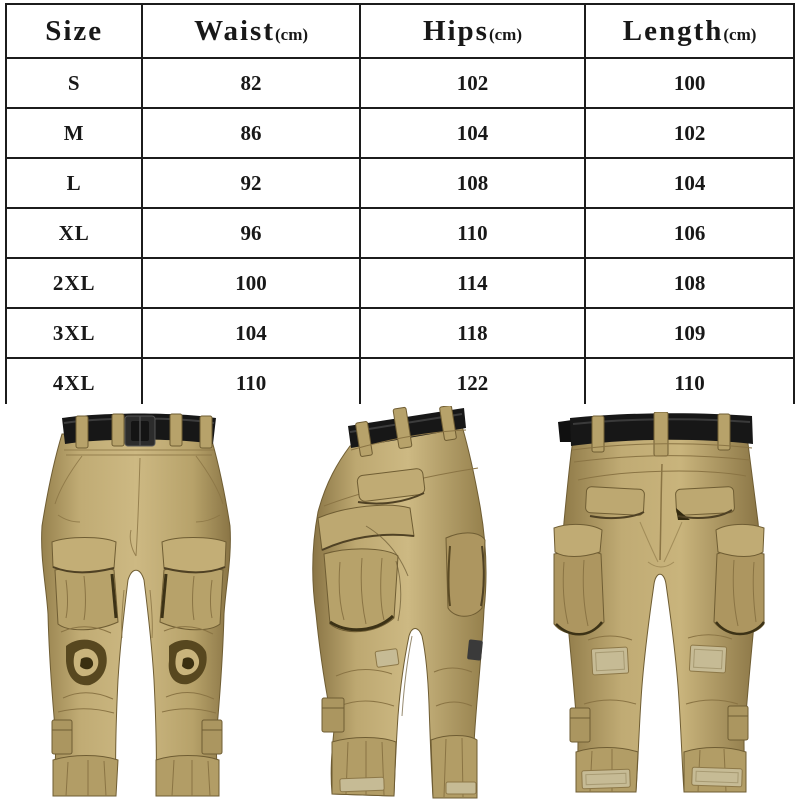 The image size is (800, 800). Describe the element at coordinates (251, 83) in the screenshot. I see `waist-cell: 82` at that location.